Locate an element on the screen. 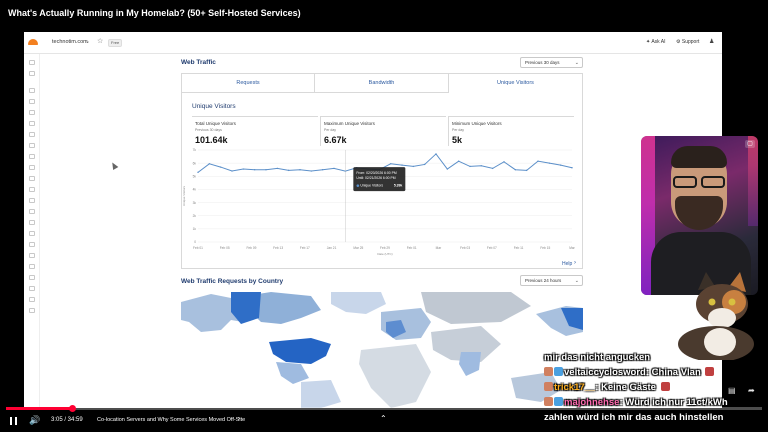  sidebar-settings-icon is located at coordinates (32, 288).